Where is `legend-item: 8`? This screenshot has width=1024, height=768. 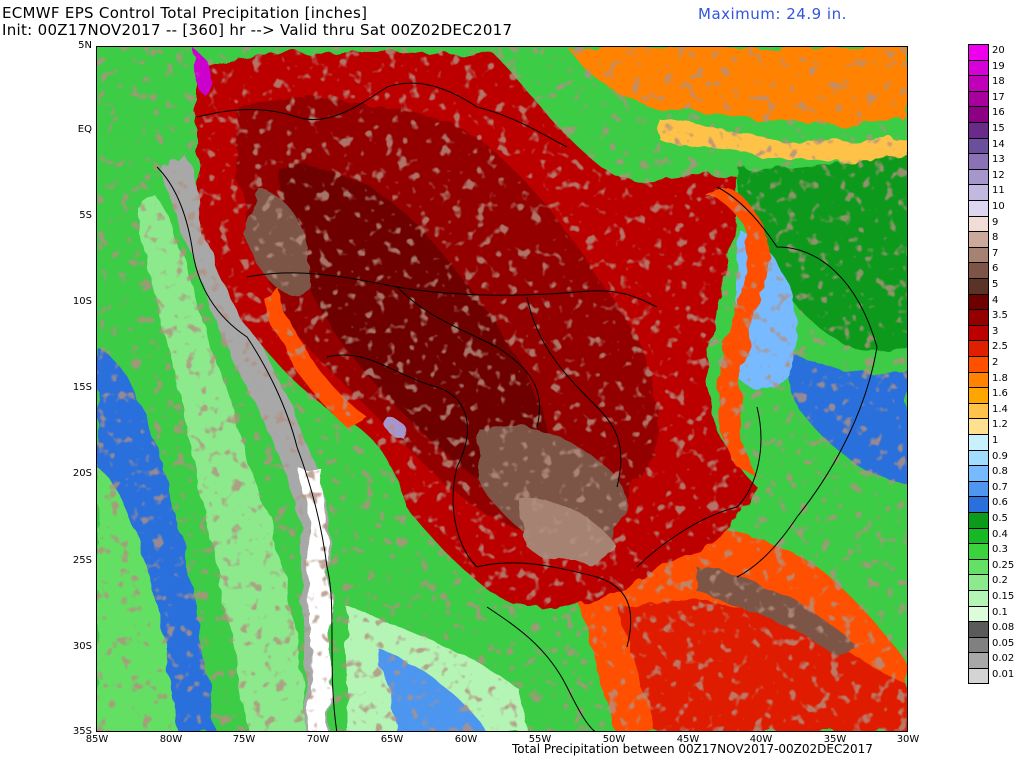
legend-item: 8 is located at coordinates (996, 239).